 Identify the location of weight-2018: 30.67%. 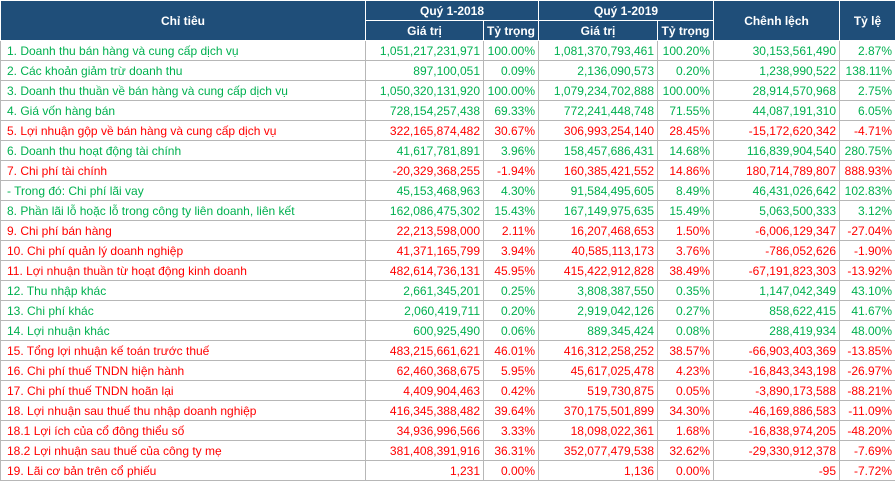
(511, 130).